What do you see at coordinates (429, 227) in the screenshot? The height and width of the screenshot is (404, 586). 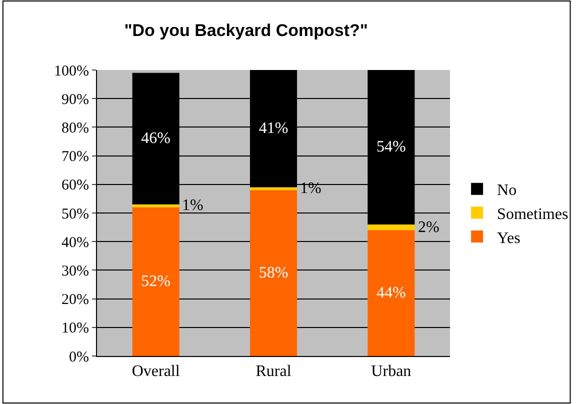 I see `data-label: 2%` at bounding box center [429, 227].